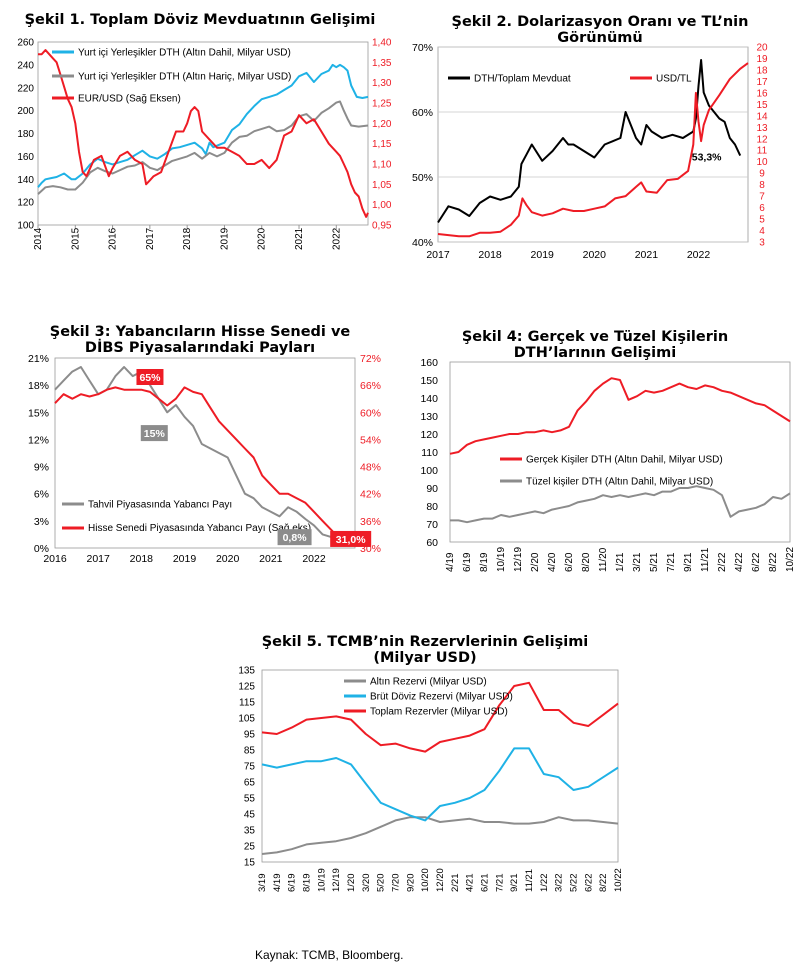  What do you see at coordinates (422, 243) in the screenshot?
I see `y-tick-label: 40%` at bounding box center [422, 243].